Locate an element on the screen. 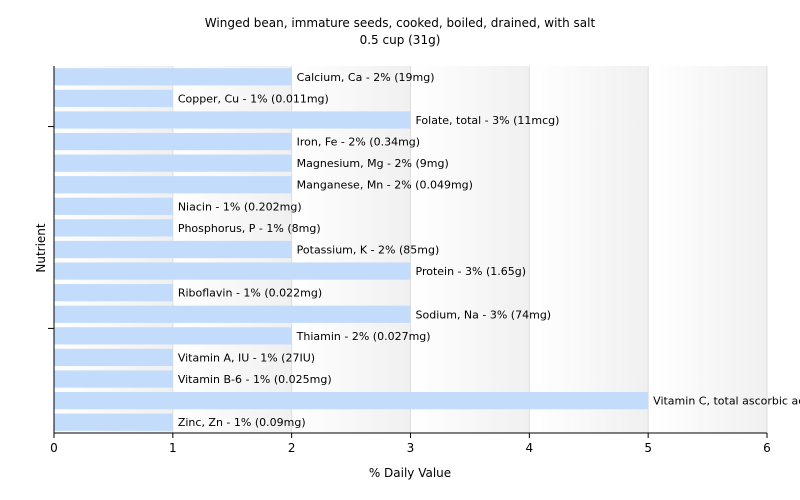 This screenshot has width=800, height=500. bar-label: Zinc, Zn - 1% (0.09mg) is located at coordinates (242, 422).